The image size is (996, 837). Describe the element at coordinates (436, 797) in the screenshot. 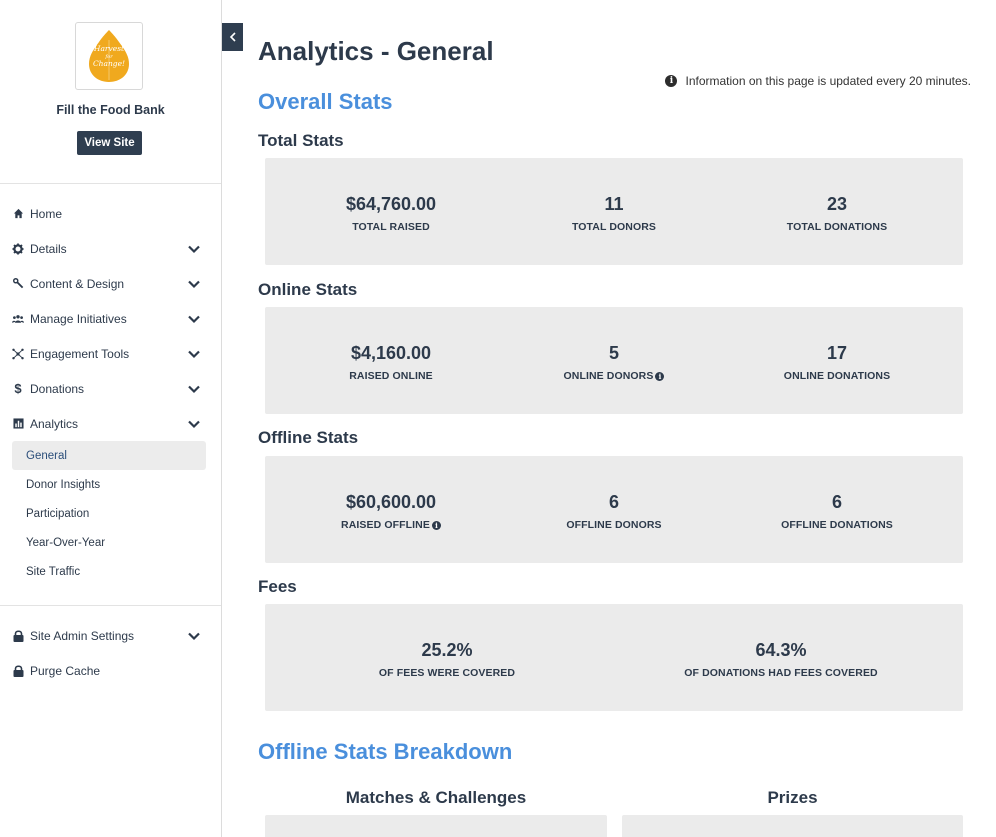

I see `matches-challenges-heading: Matches & Challenges` at that location.